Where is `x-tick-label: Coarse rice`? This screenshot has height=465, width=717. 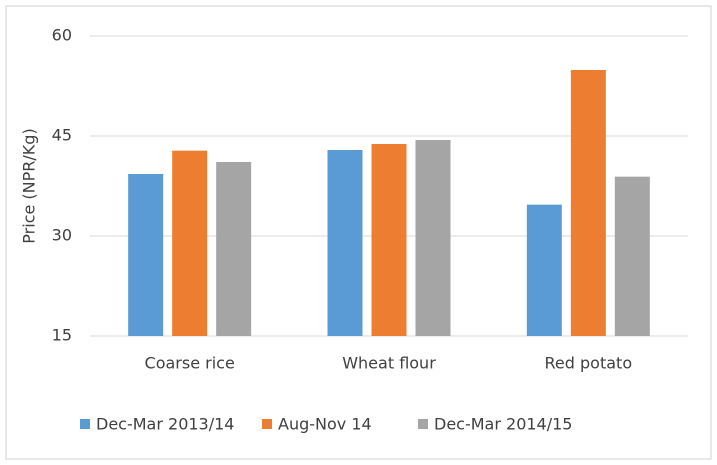
x-tick-label: Coarse rice is located at coordinates (190, 363).